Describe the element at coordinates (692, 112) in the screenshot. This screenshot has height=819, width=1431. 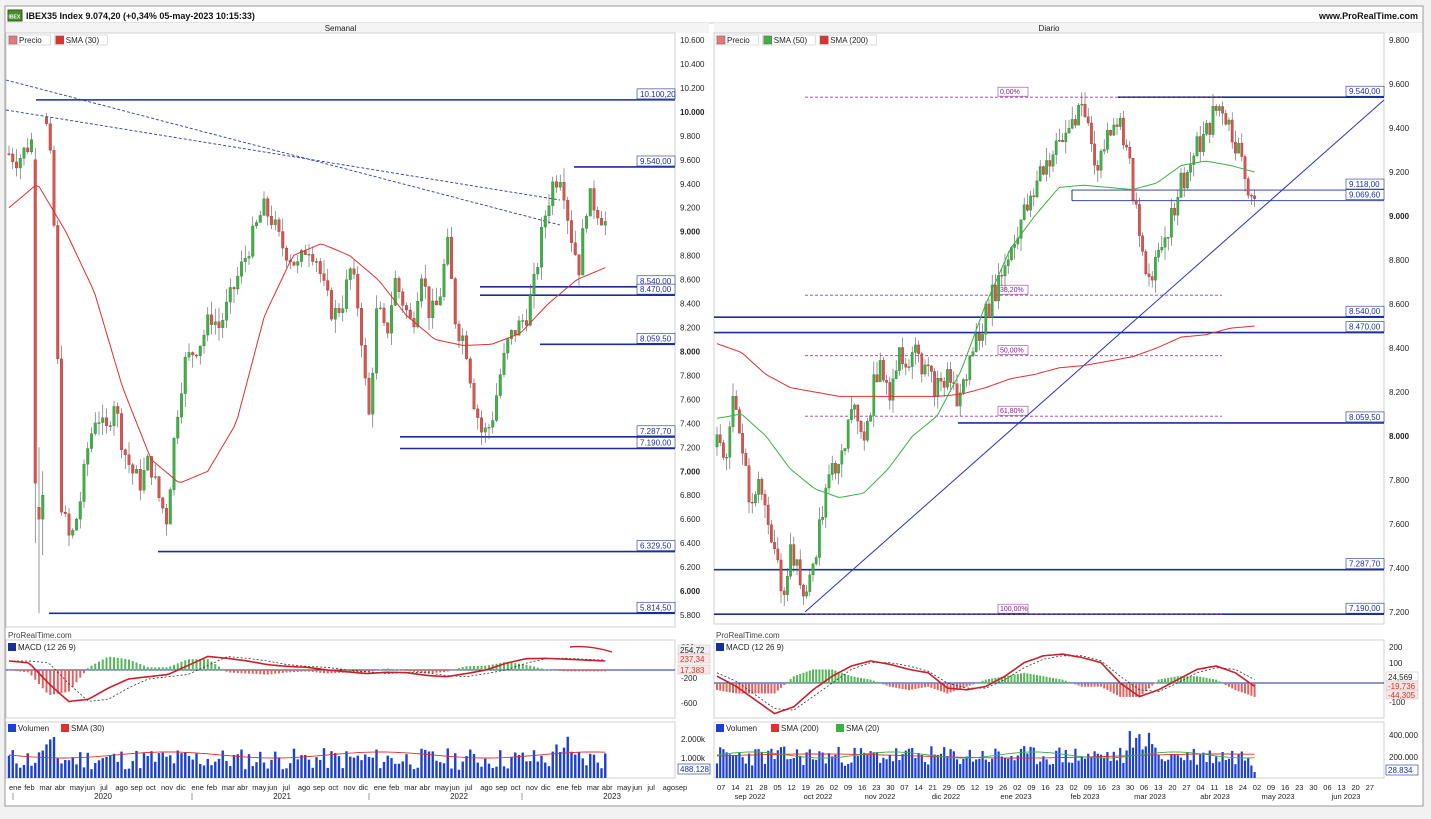
I see `y-tick-label: 10.000` at that location.